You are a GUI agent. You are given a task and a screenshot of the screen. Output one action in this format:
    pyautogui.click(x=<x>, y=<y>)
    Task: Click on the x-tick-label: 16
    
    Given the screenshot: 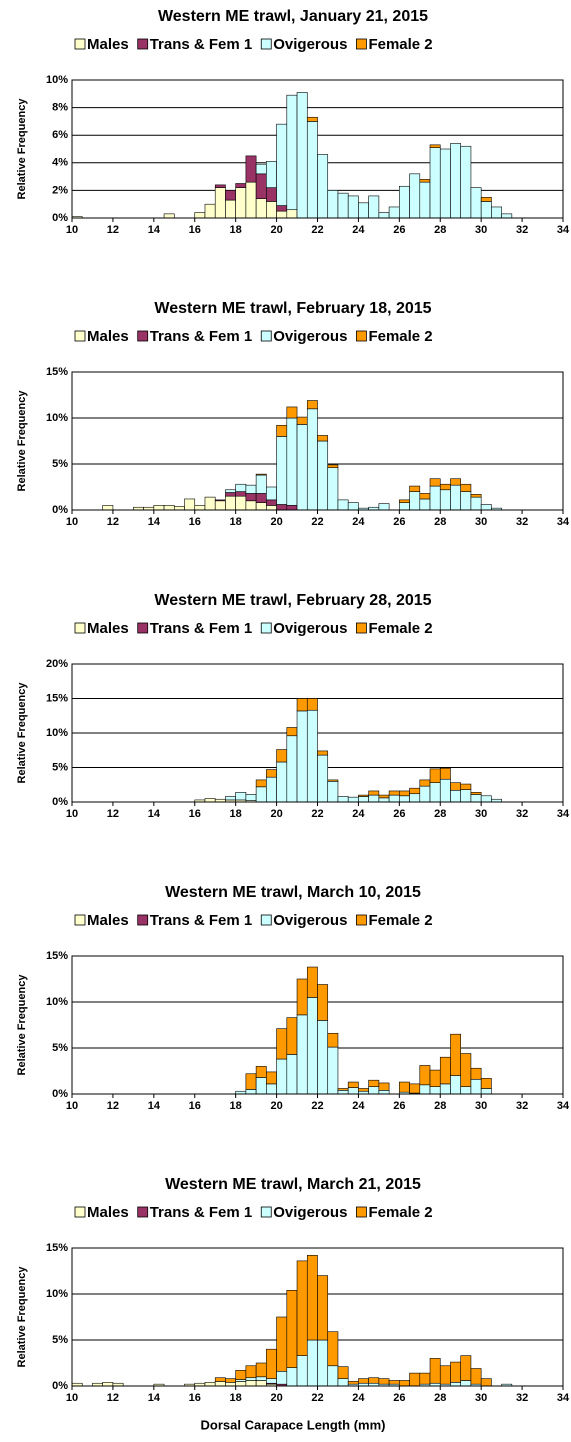 What is the action you would take?
    pyautogui.click(x=195, y=1398)
    